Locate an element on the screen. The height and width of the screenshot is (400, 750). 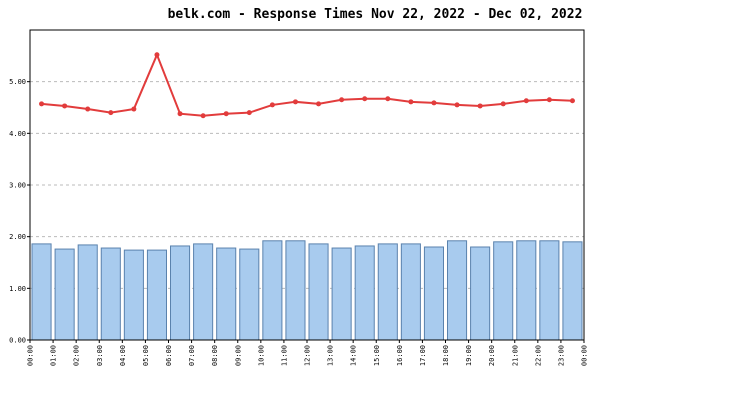
y-tick-label: 5.00 is located at coordinates (17, 82).